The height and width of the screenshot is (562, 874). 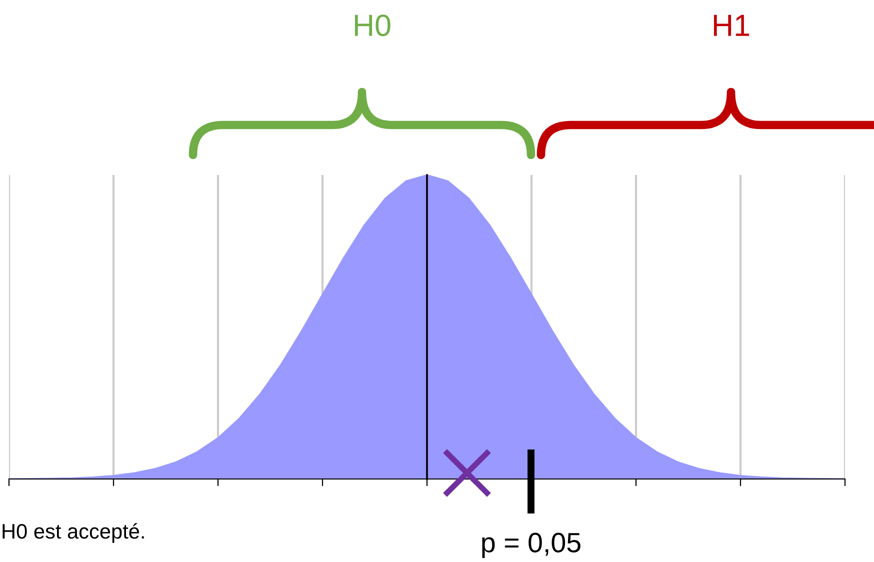 What do you see at coordinates (732, 25) in the screenshot?
I see `text: H1` at bounding box center [732, 25].